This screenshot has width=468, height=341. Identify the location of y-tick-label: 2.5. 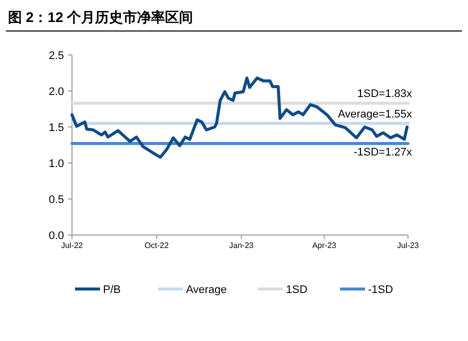
(56, 56).